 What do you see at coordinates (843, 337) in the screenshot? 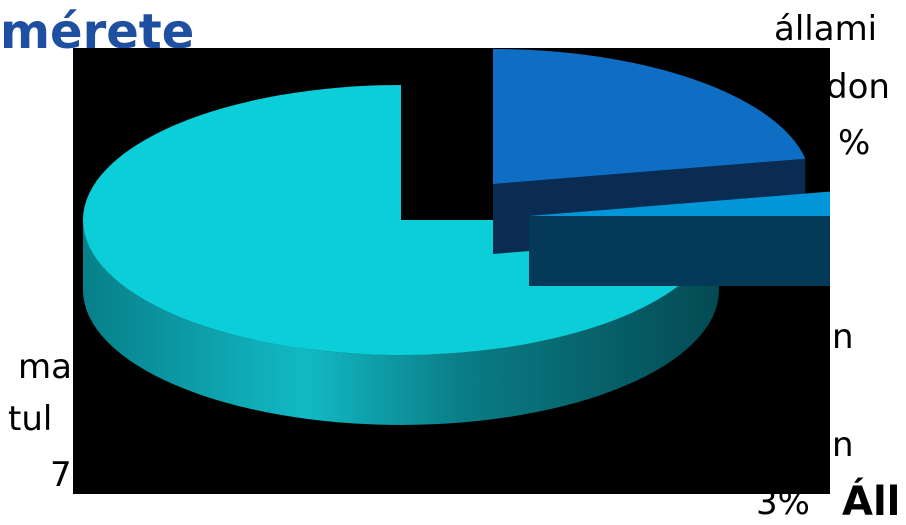
I see `label-right-mid: n` at bounding box center [843, 337].